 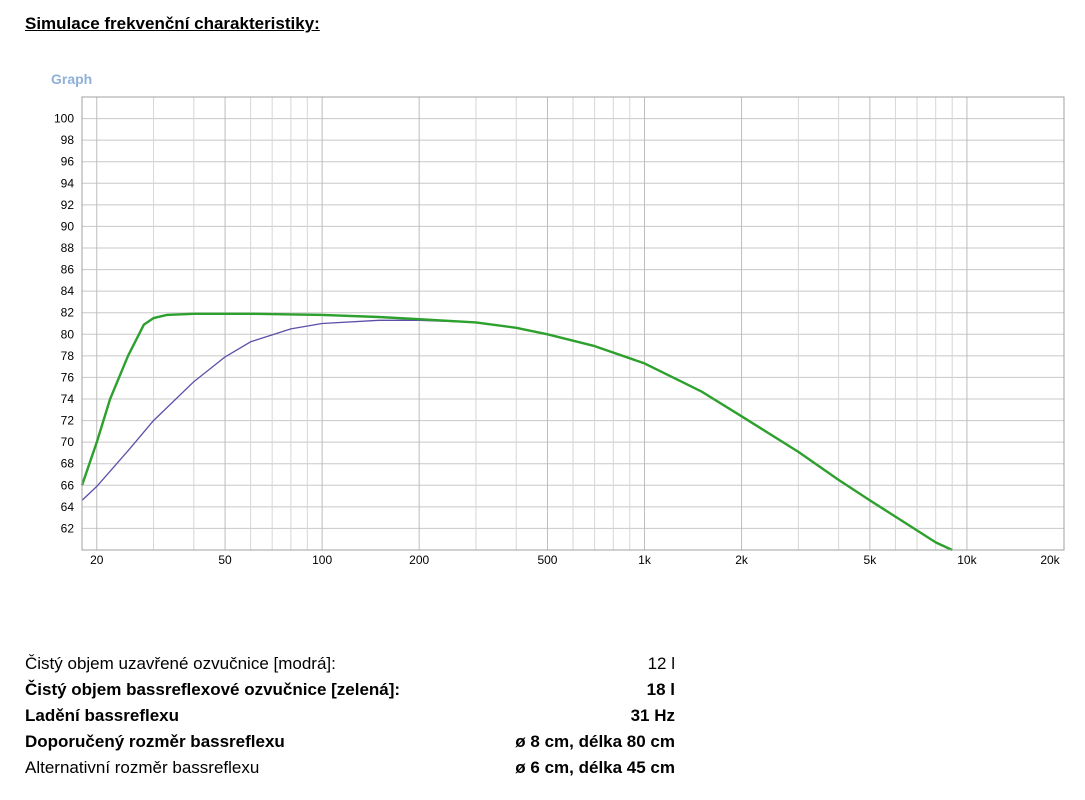 I want to click on x-tick-label: 100, so click(x=322, y=560).